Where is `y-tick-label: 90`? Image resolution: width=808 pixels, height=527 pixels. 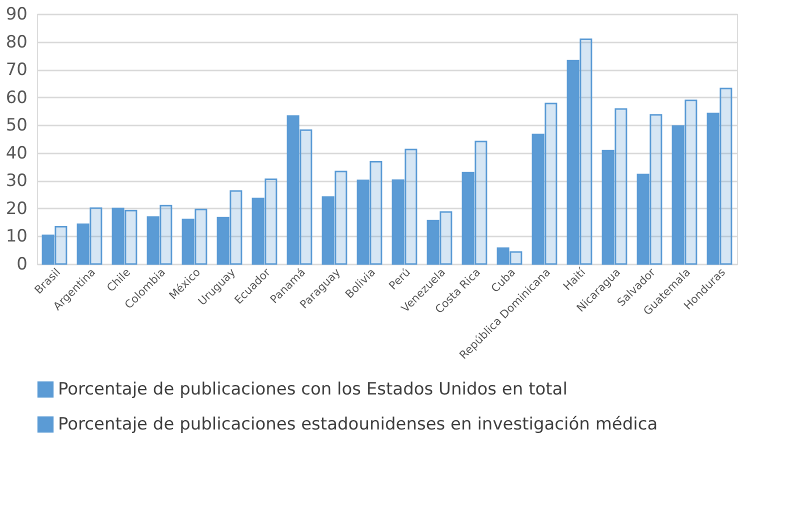 y-tick-label: 90 is located at coordinates (17, 14).